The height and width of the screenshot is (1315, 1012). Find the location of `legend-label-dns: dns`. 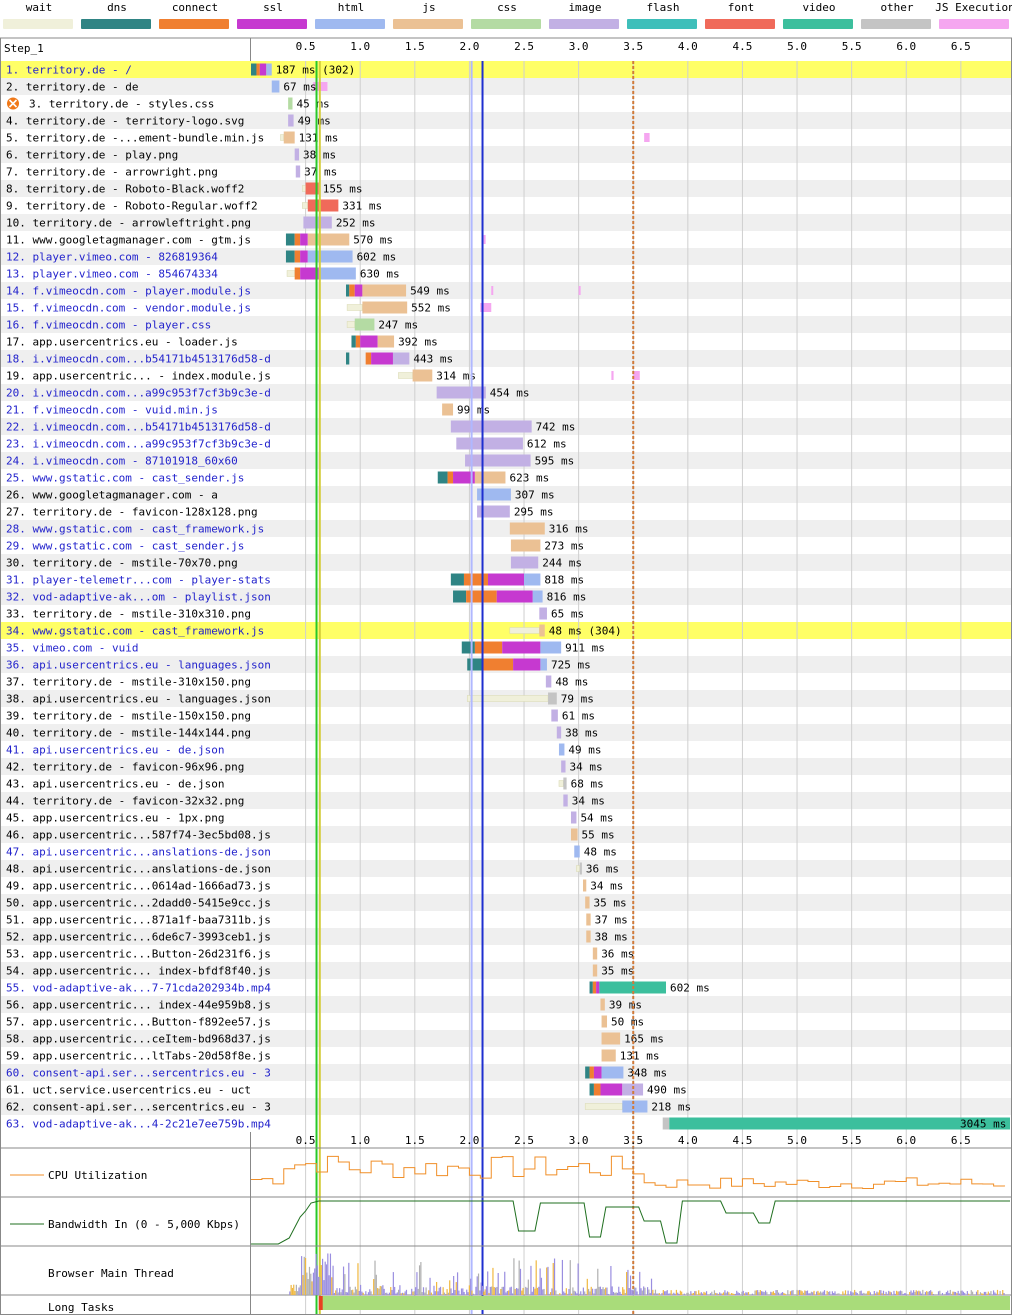

legend-label-dns: dns is located at coordinates (117, 7).